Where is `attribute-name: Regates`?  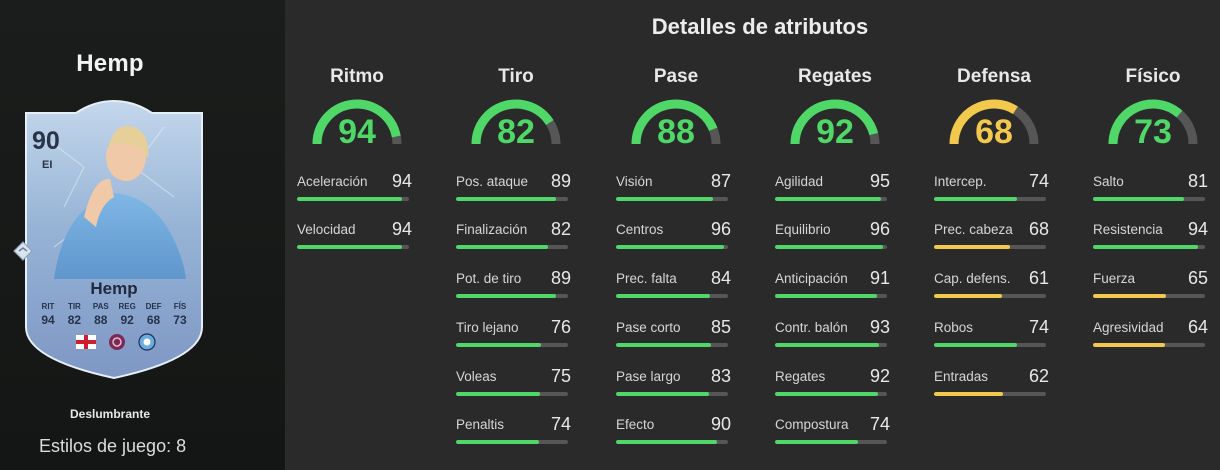
attribute-name: Regates is located at coordinates (800, 376).